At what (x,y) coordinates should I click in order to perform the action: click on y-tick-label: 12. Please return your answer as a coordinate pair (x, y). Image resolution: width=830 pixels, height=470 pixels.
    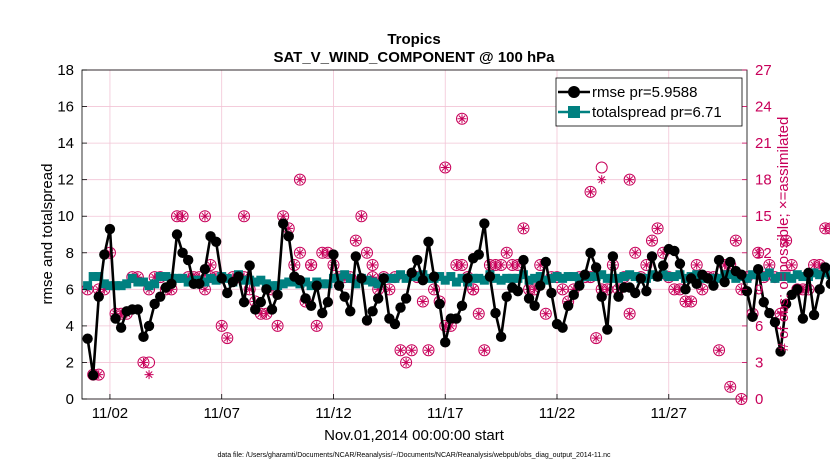
    Looking at the image, I should click on (65, 180).